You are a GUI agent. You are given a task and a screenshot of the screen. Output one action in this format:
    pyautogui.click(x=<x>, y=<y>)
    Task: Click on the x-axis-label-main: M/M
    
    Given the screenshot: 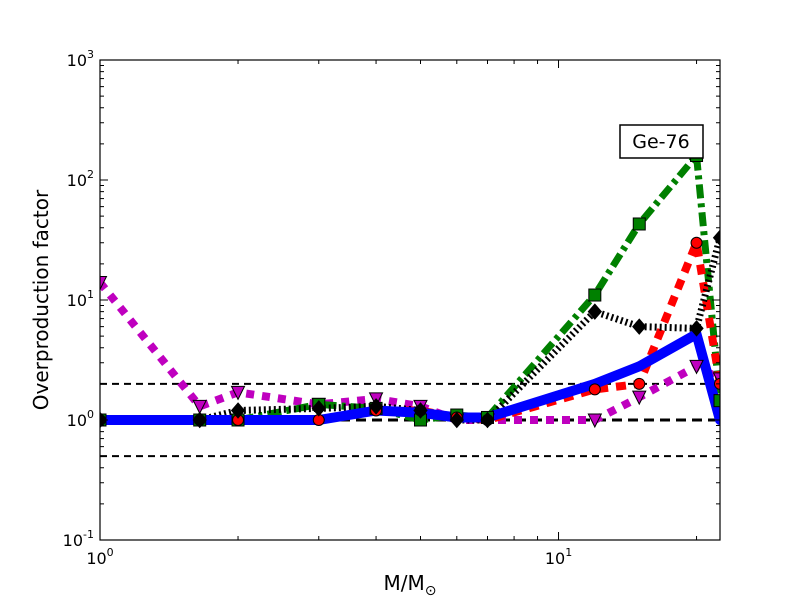 What is the action you would take?
    pyautogui.click(x=404, y=583)
    